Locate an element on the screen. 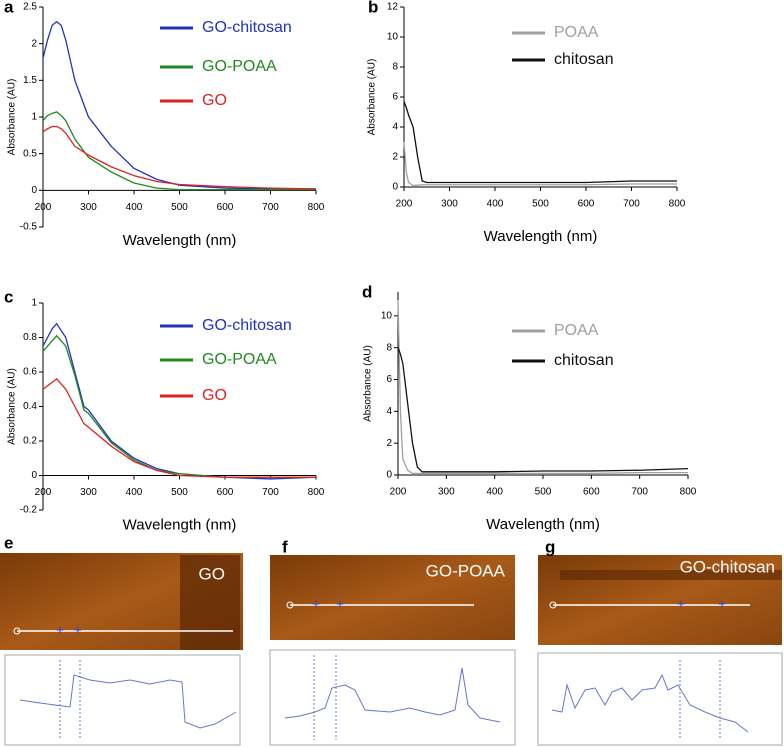 This screenshot has height=748, width=784. legend-label: GO is located at coordinates (214, 395).